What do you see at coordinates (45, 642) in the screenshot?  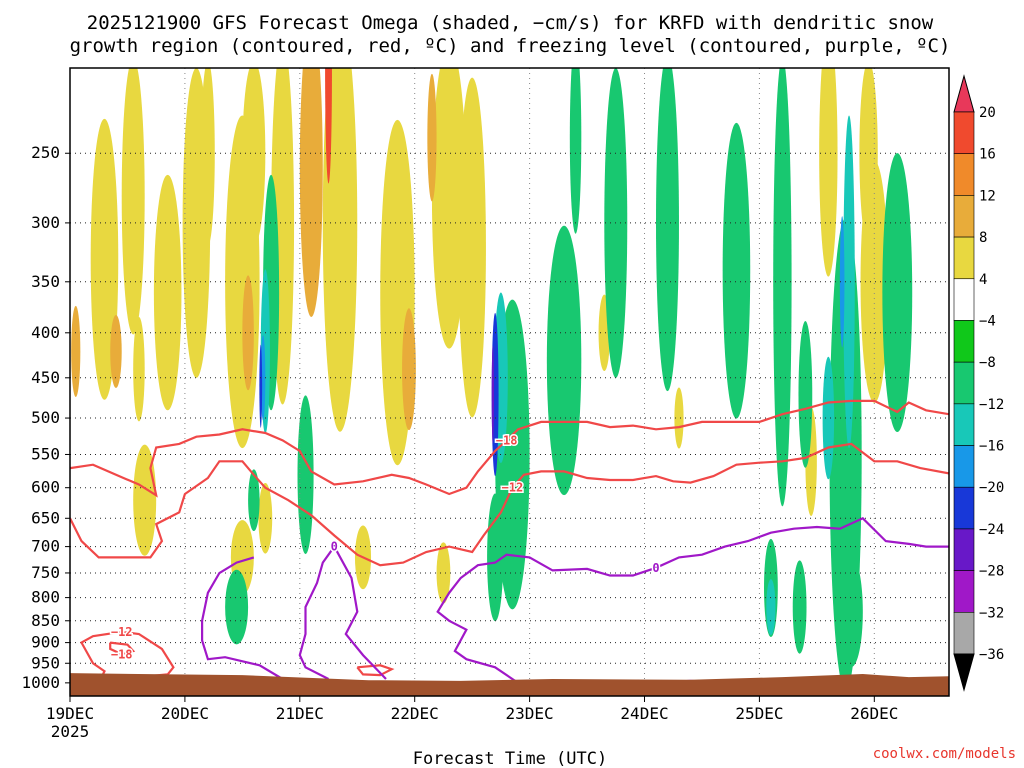 I see `y-tick-label: 900` at bounding box center [45, 642].